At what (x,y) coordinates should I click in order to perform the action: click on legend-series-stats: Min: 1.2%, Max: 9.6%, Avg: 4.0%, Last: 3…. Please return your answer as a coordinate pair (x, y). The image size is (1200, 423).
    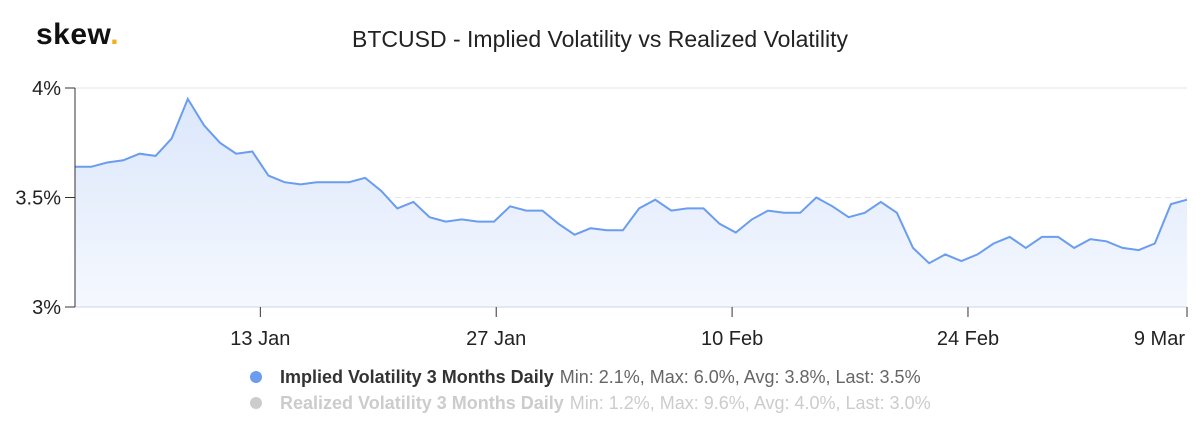
    Looking at the image, I should click on (750, 402).